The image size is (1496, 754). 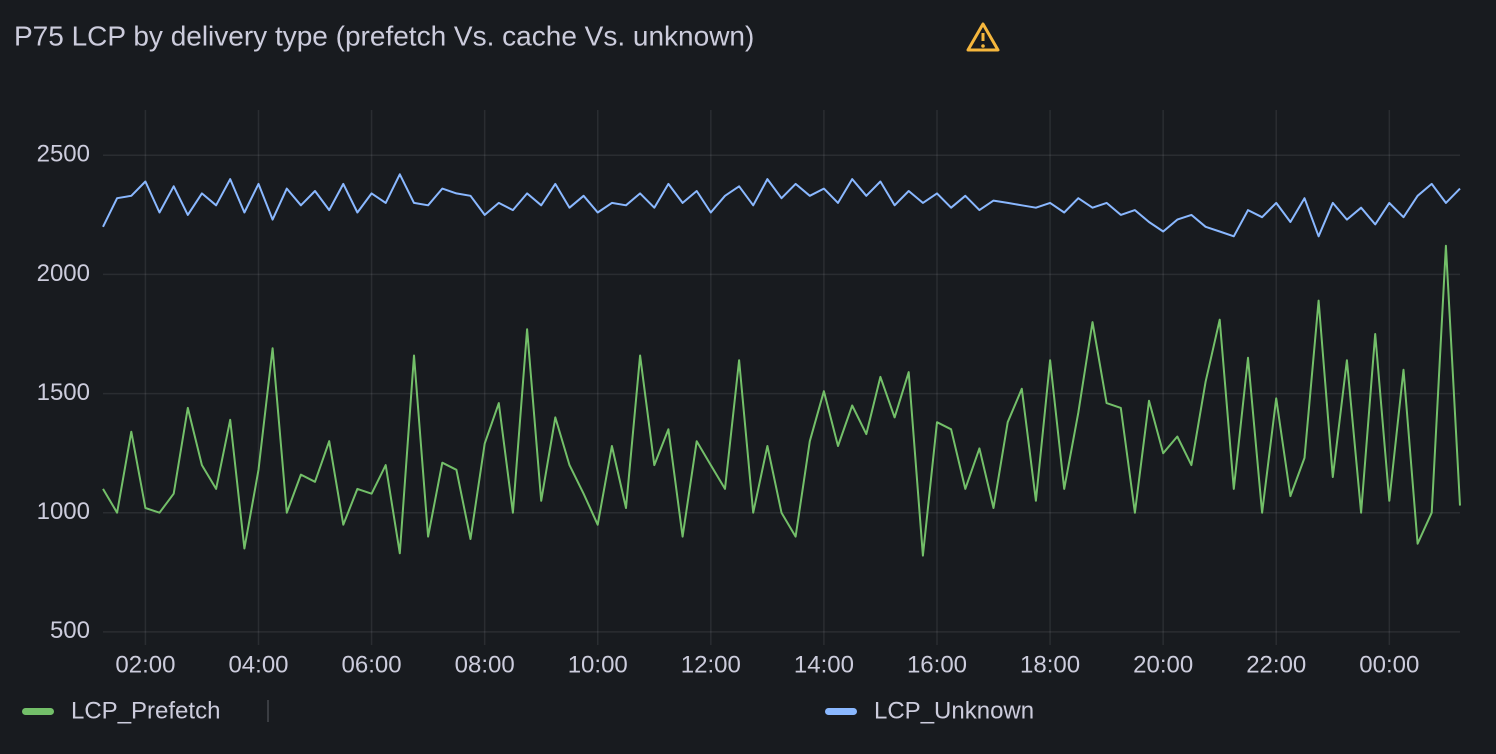 I want to click on x-tick-label: 08:00, so click(x=485, y=664).